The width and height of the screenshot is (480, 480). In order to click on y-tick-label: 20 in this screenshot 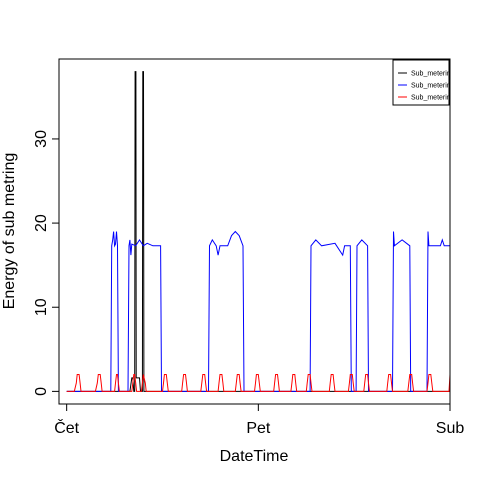, I will do `click(41, 223)`.